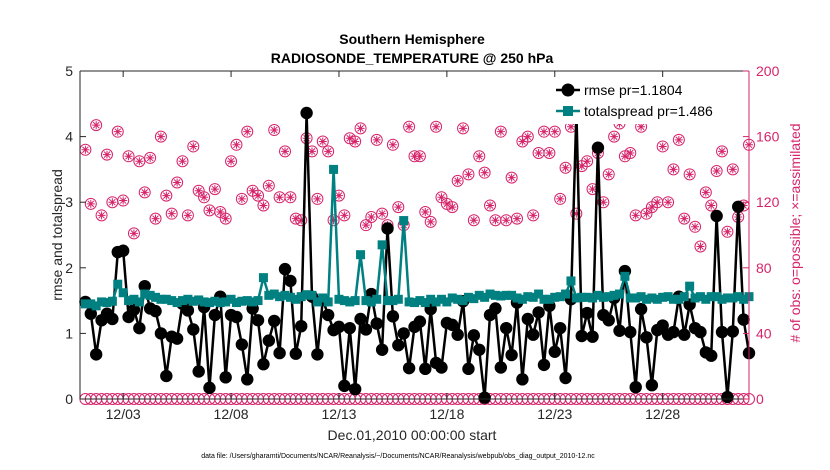 This screenshot has height=470, width=830. I want to click on left-y-tick-label: 1, so click(69, 333).